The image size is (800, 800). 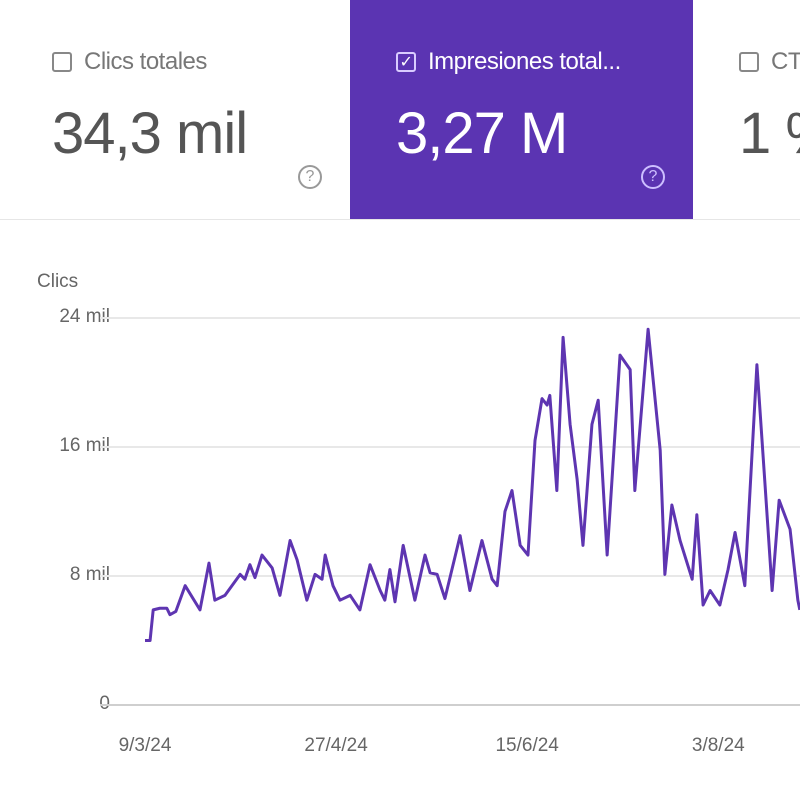 What do you see at coordinates (145, 745) in the screenshot?
I see `x-tick-label: 9/3/24` at bounding box center [145, 745].